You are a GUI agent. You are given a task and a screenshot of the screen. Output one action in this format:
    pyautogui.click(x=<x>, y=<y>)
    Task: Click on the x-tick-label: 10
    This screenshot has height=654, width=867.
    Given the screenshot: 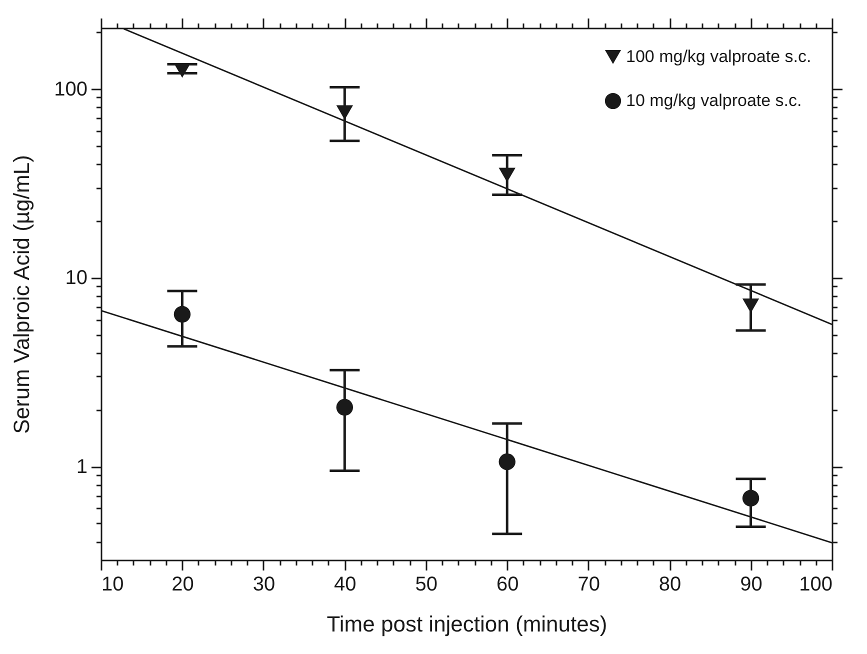 What is the action you would take?
    pyautogui.click(x=113, y=585)
    